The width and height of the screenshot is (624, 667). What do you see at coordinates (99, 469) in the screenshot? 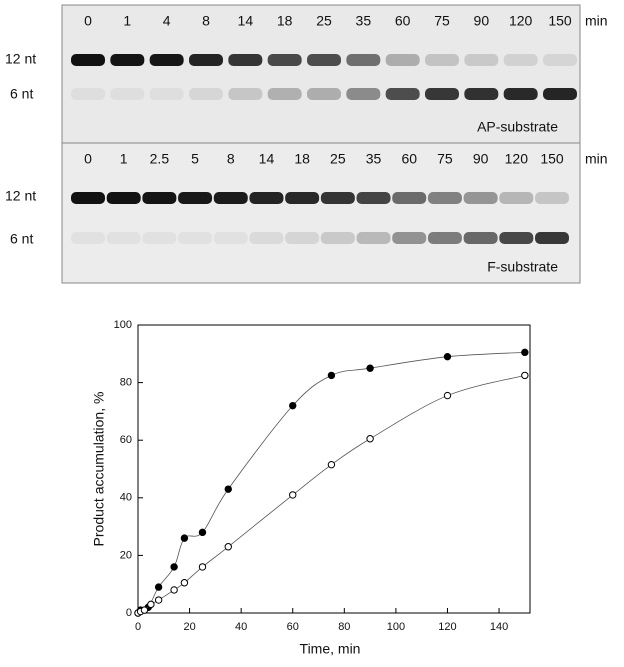
I see `y-axis-label: Product accumulation, %` at bounding box center [99, 469].